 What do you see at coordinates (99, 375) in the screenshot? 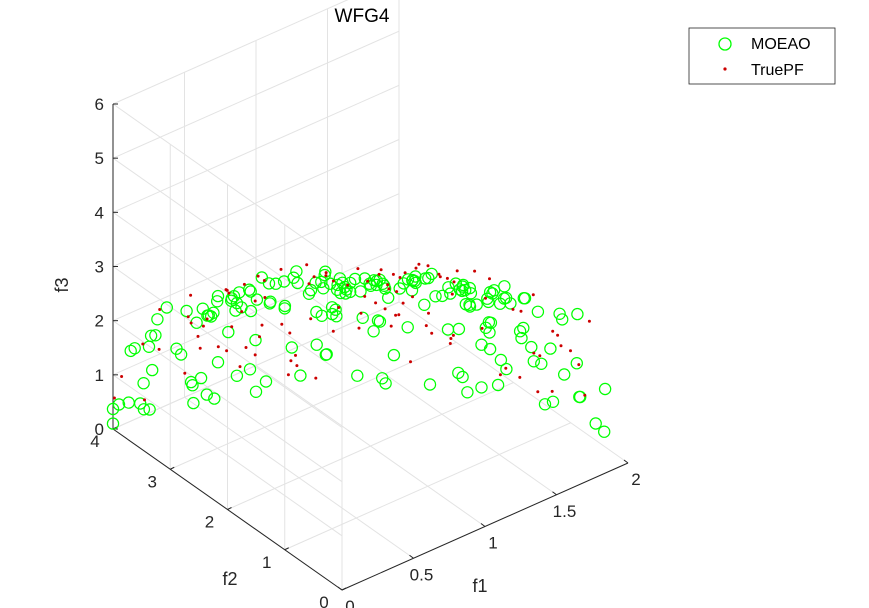
I see `z-tick-label: 1` at bounding box center [99, 375].